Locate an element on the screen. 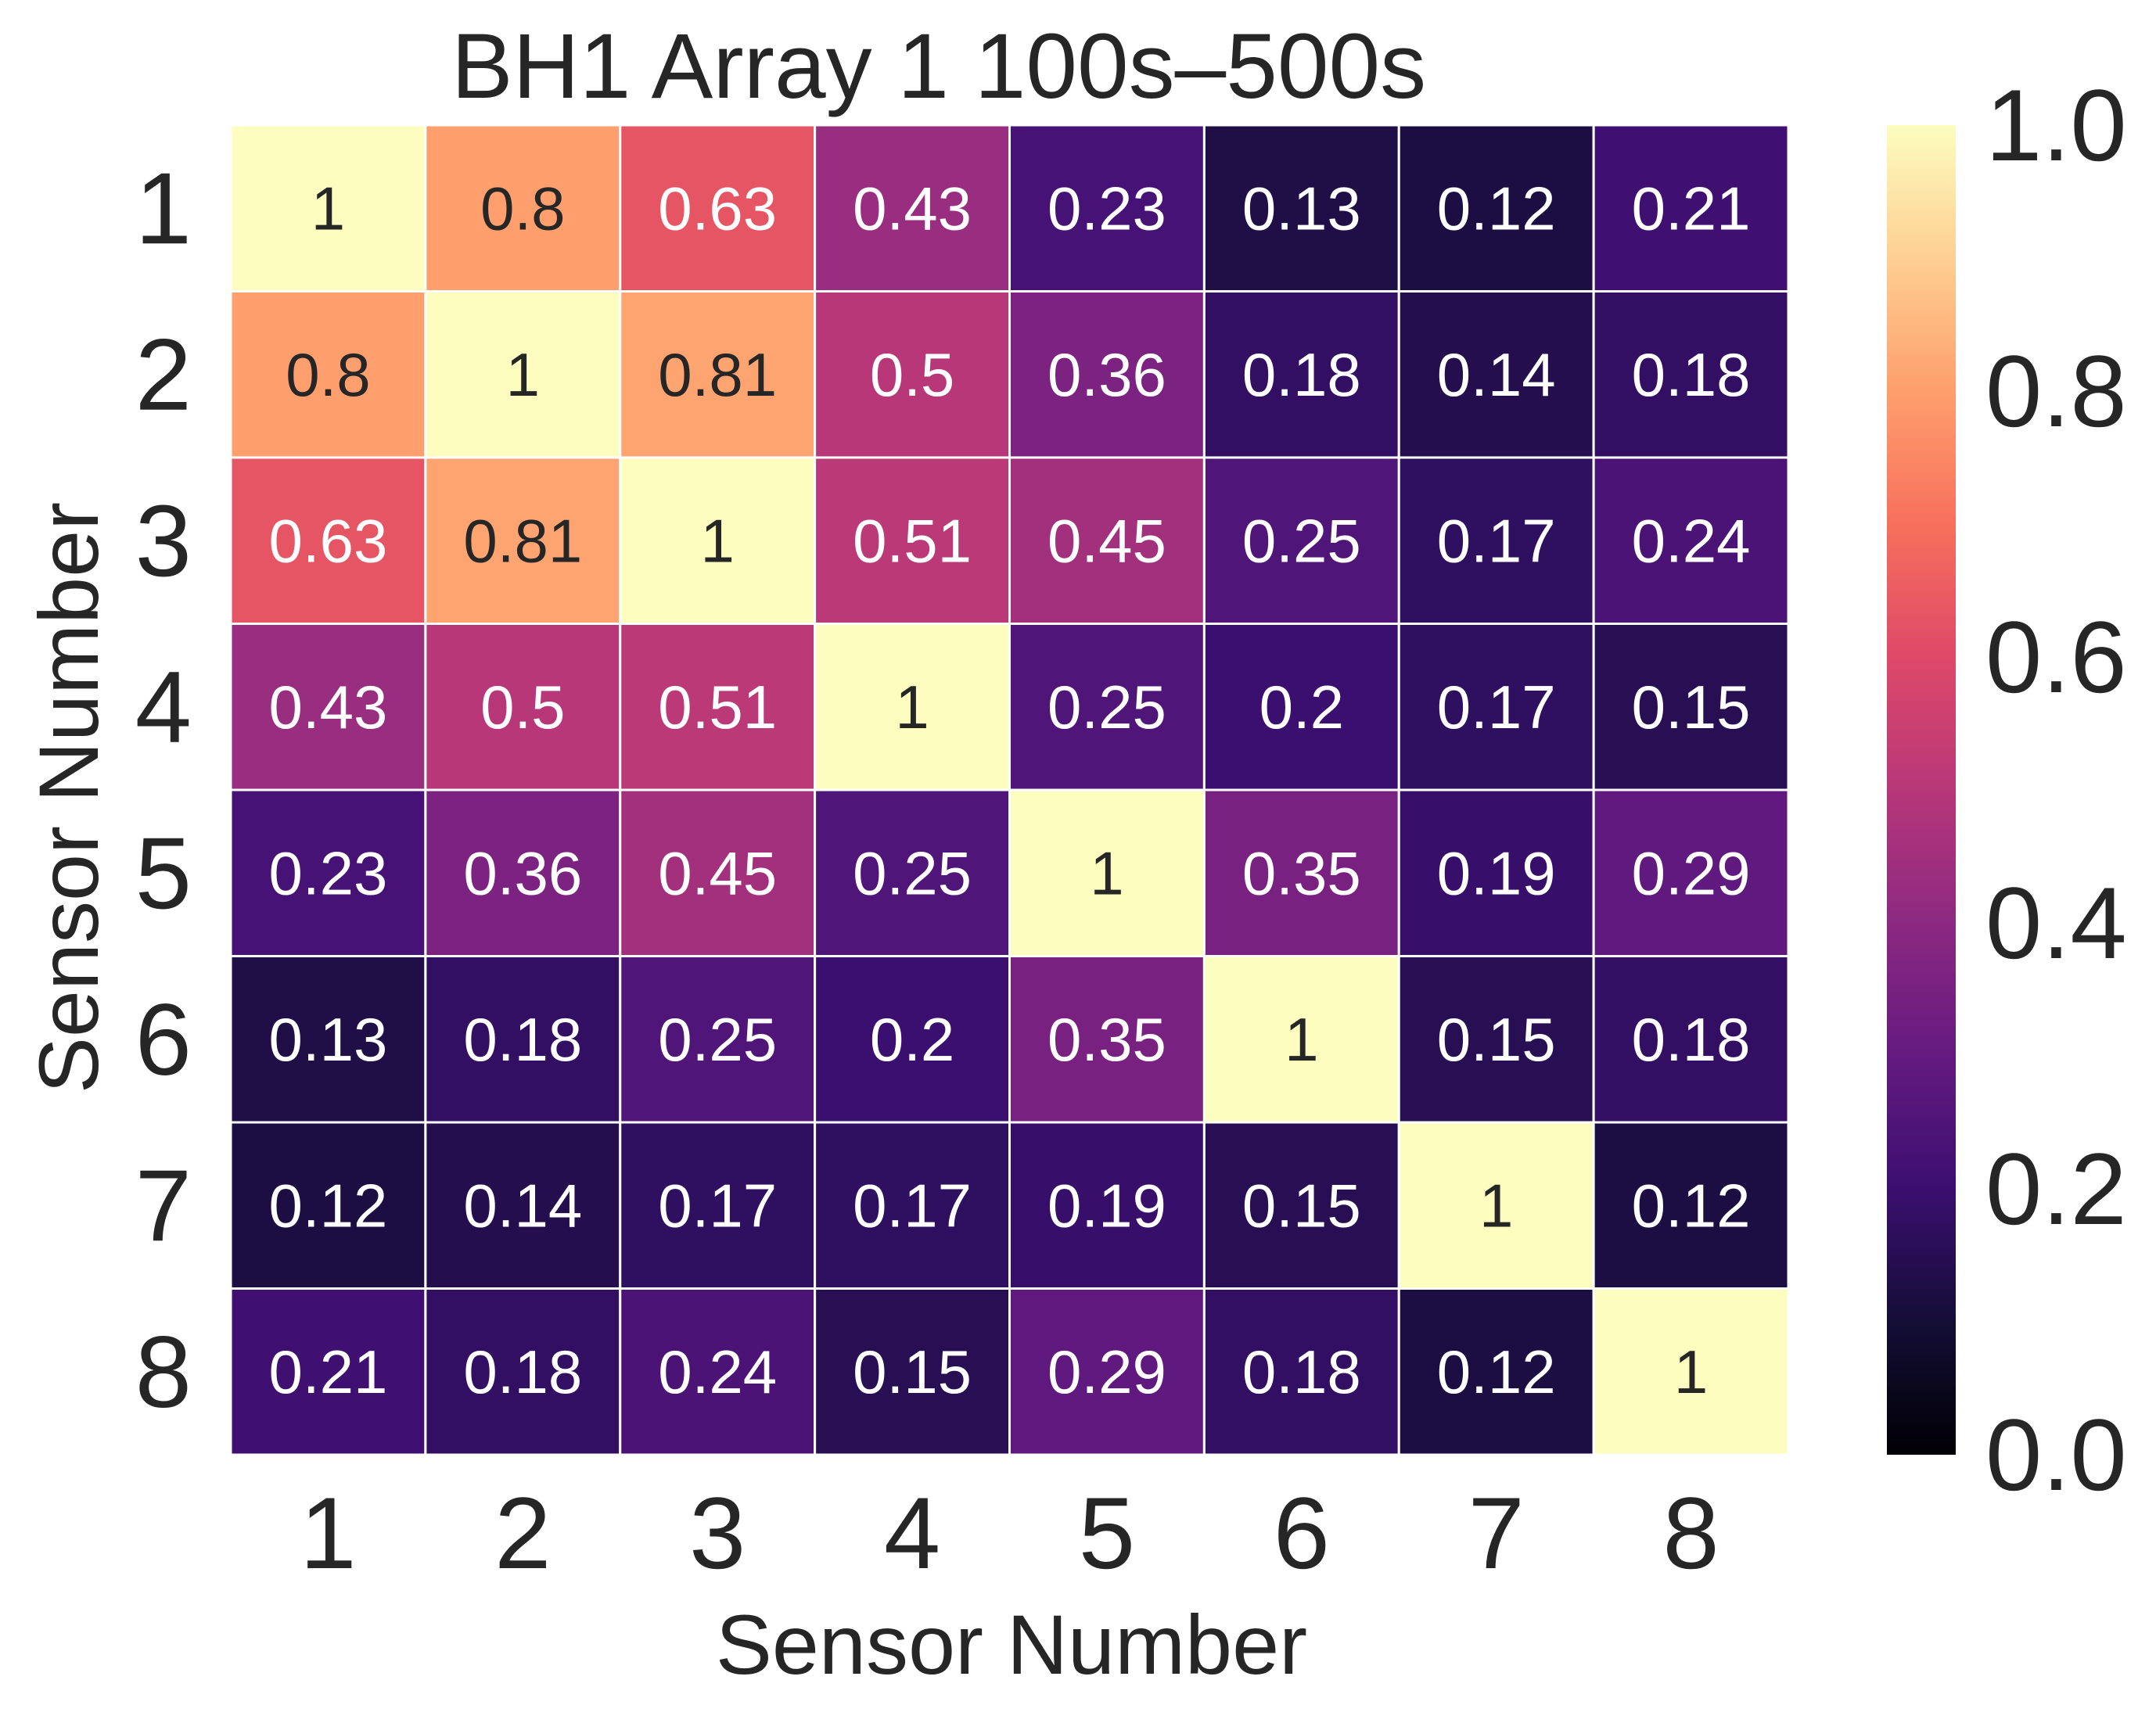  heatmap-cell-label-r7-c4: 0.17 is located at coordinates (912, 1205).